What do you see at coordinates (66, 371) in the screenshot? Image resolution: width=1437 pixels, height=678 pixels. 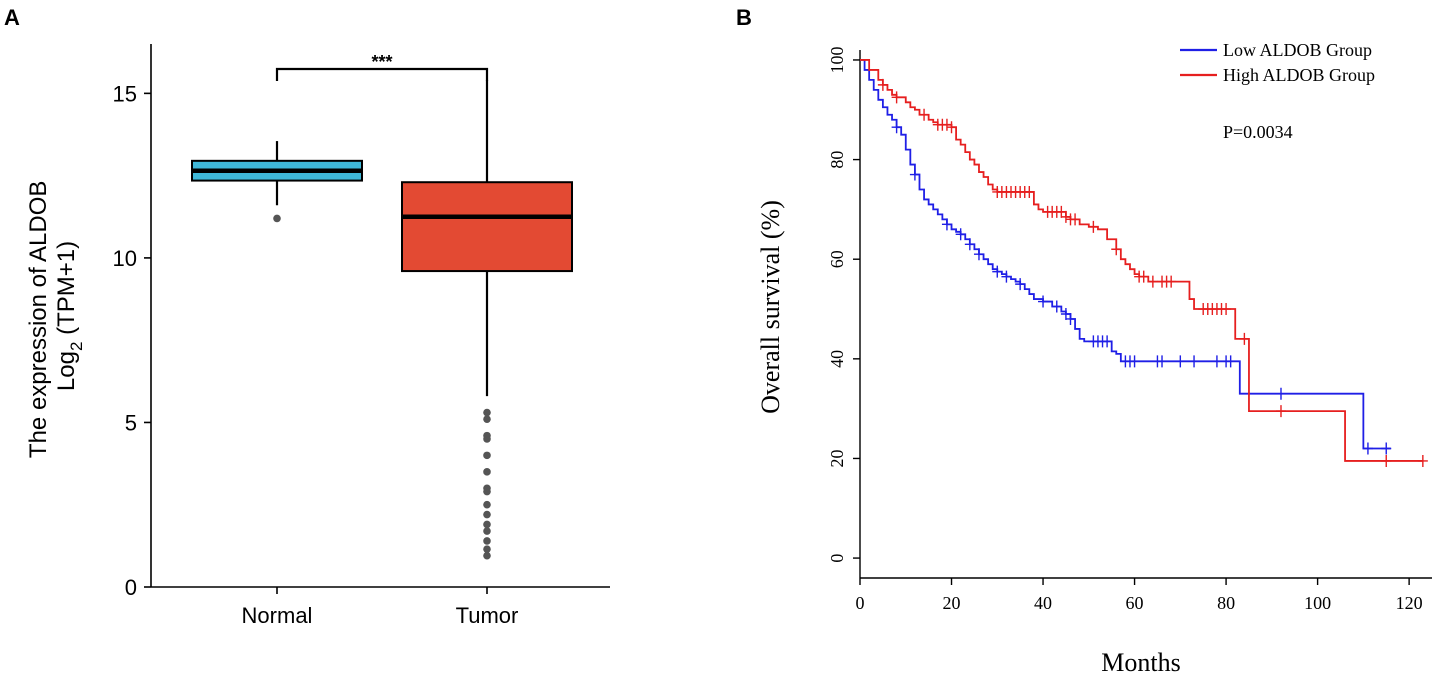 I see `panel-a-y-label-line2-prefix: Log` at bounding box center [66, 371].